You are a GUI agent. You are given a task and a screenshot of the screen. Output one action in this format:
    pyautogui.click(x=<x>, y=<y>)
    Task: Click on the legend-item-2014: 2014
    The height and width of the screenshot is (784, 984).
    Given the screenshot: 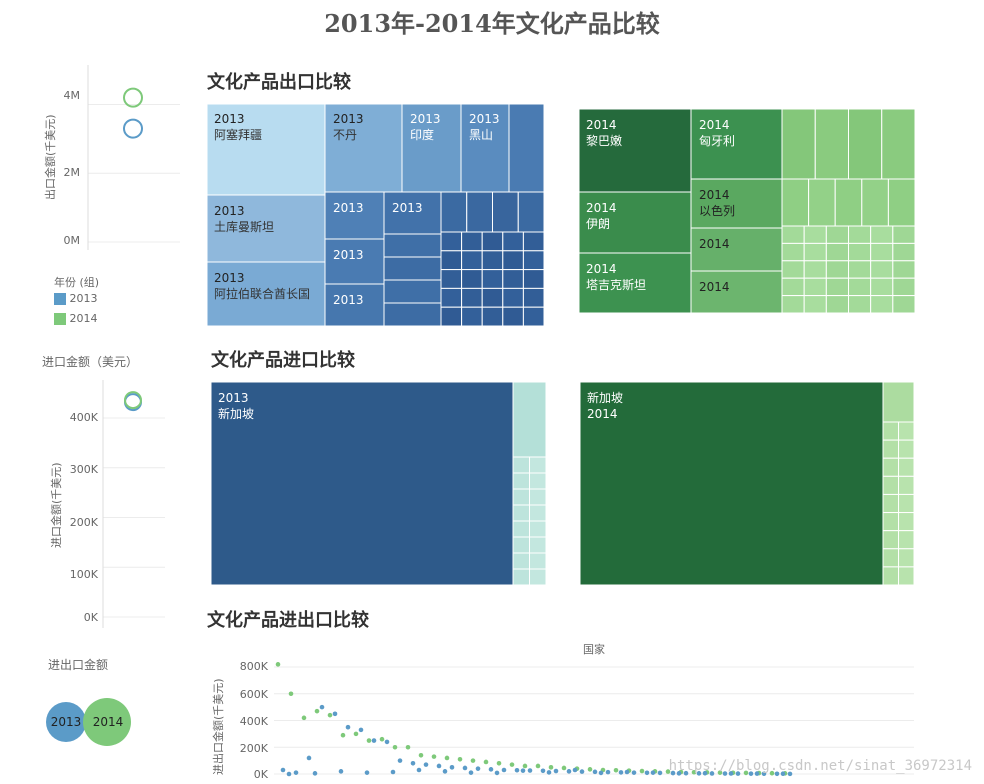 What is the action you would take?
    pyautogui.click(x=76, y=318)
    